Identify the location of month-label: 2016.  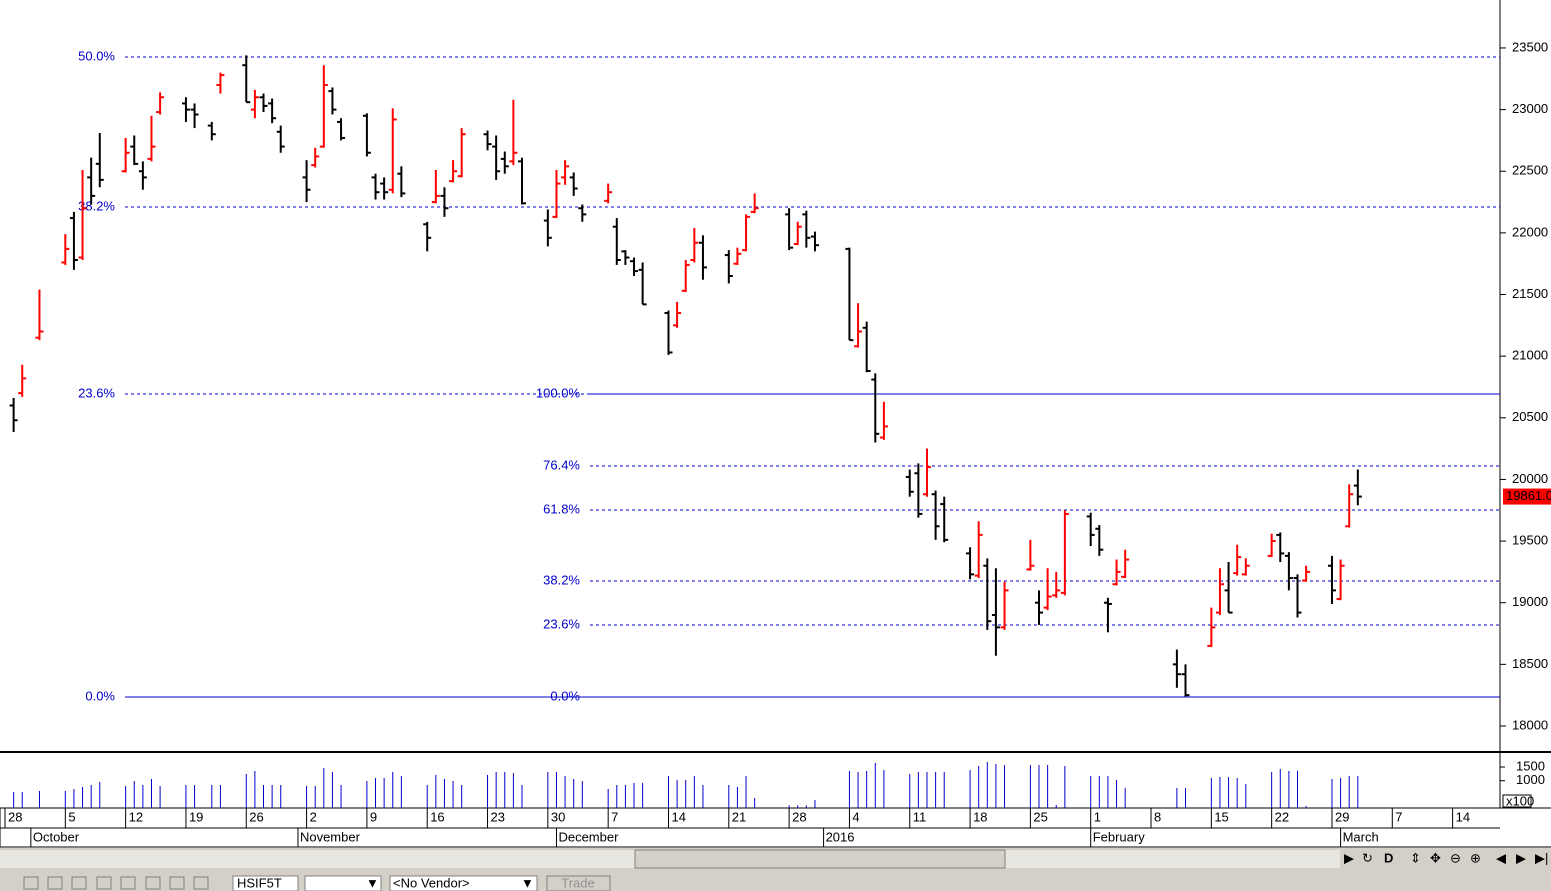
(840, 836).